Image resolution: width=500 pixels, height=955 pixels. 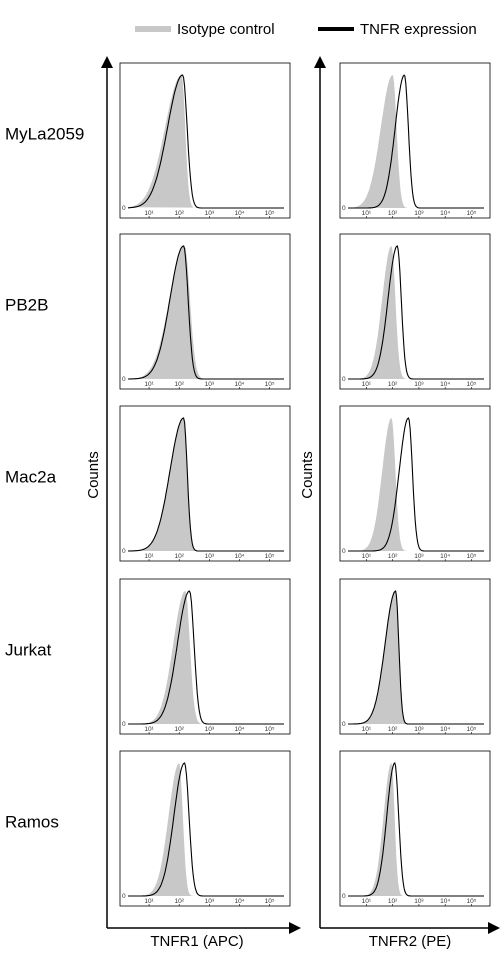 I want to click on legend-label: Isotype control, so click(x=226, y=29).